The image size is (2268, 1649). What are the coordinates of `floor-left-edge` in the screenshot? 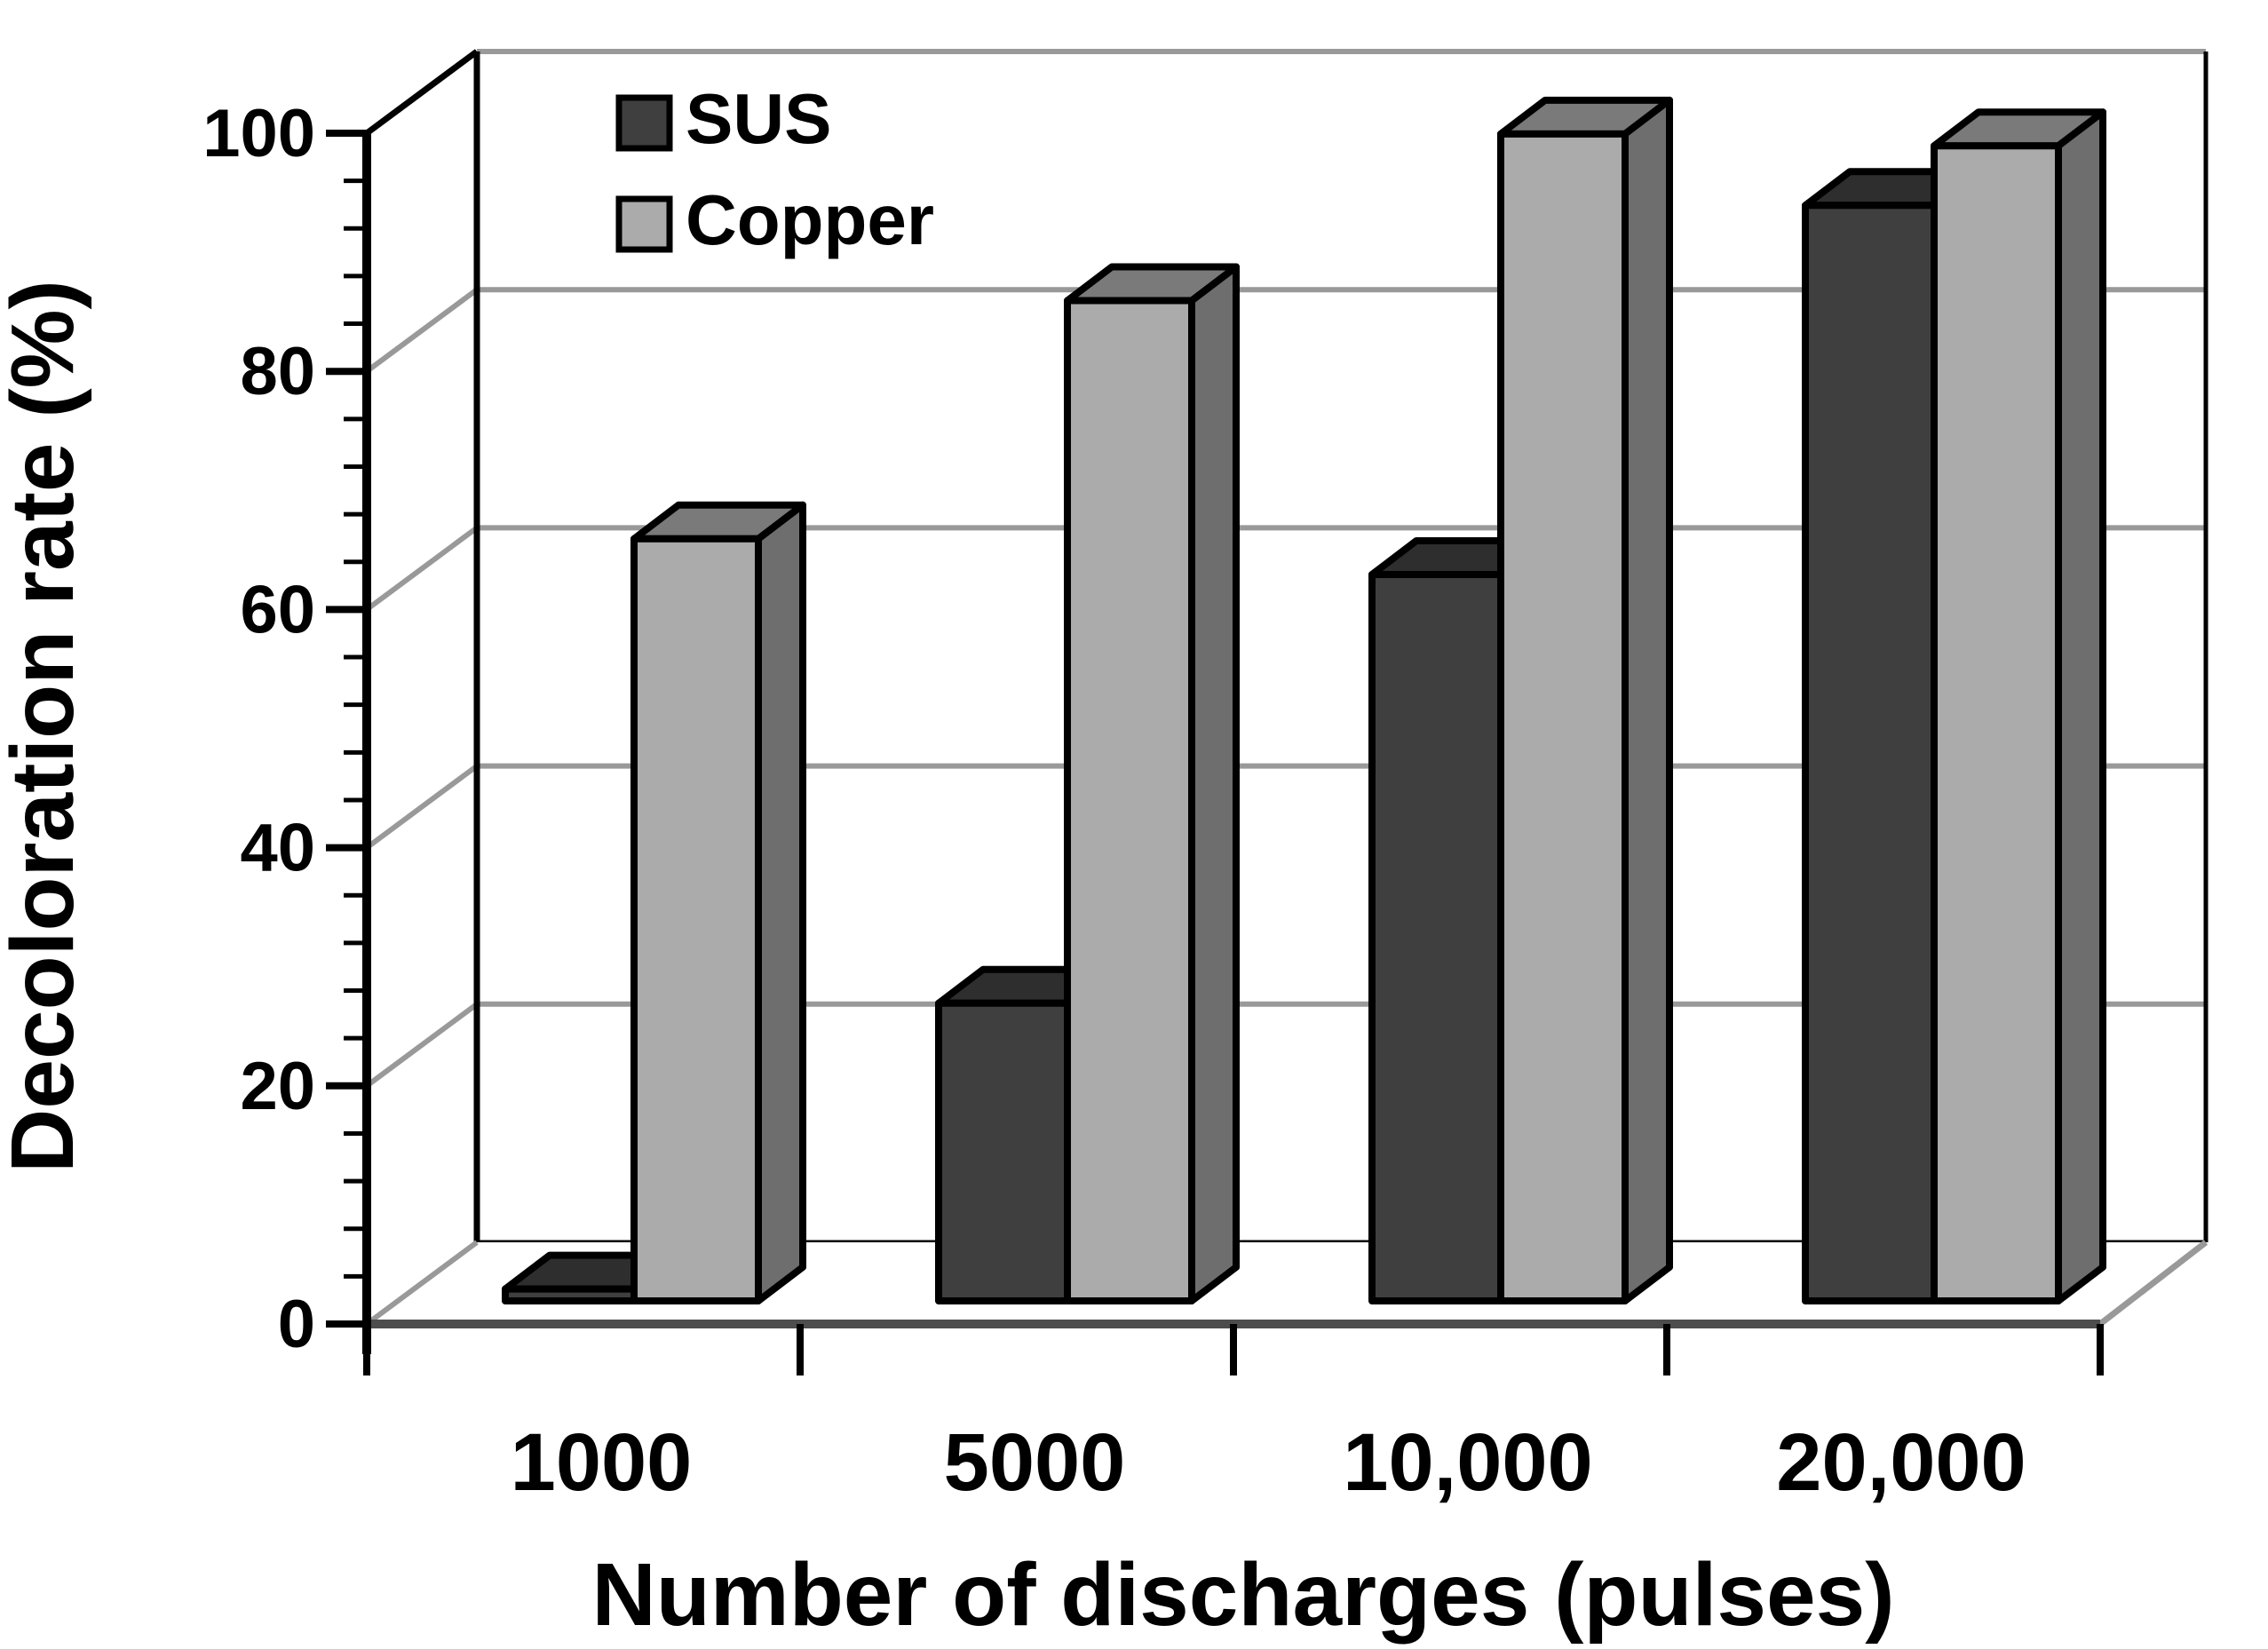 It's located at (422, 1283).